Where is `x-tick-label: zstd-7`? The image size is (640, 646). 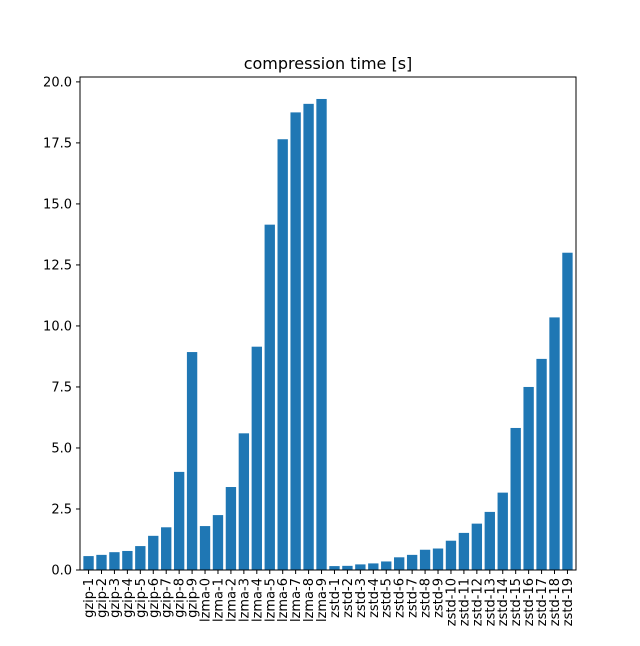
x-tick-label: zstd-7 is located at coordinates (413, 598).